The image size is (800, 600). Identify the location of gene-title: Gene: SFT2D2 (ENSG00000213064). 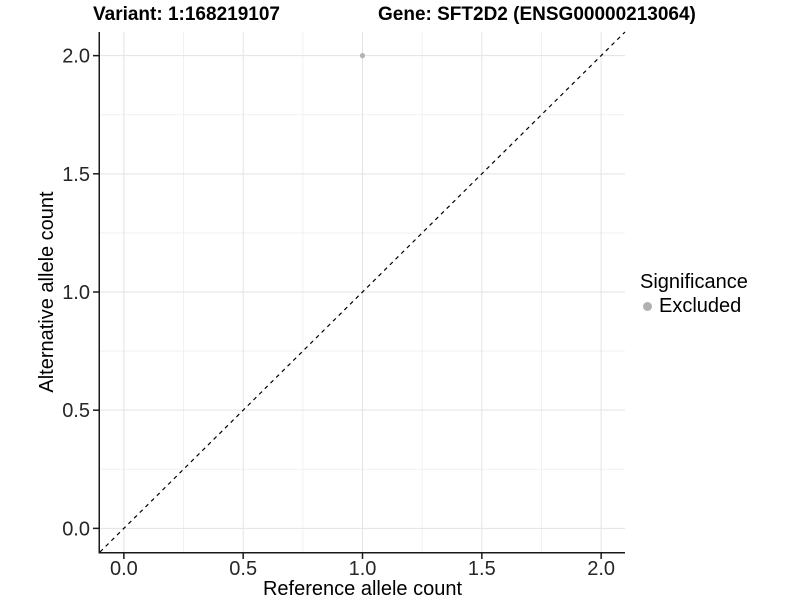
(537, 14).